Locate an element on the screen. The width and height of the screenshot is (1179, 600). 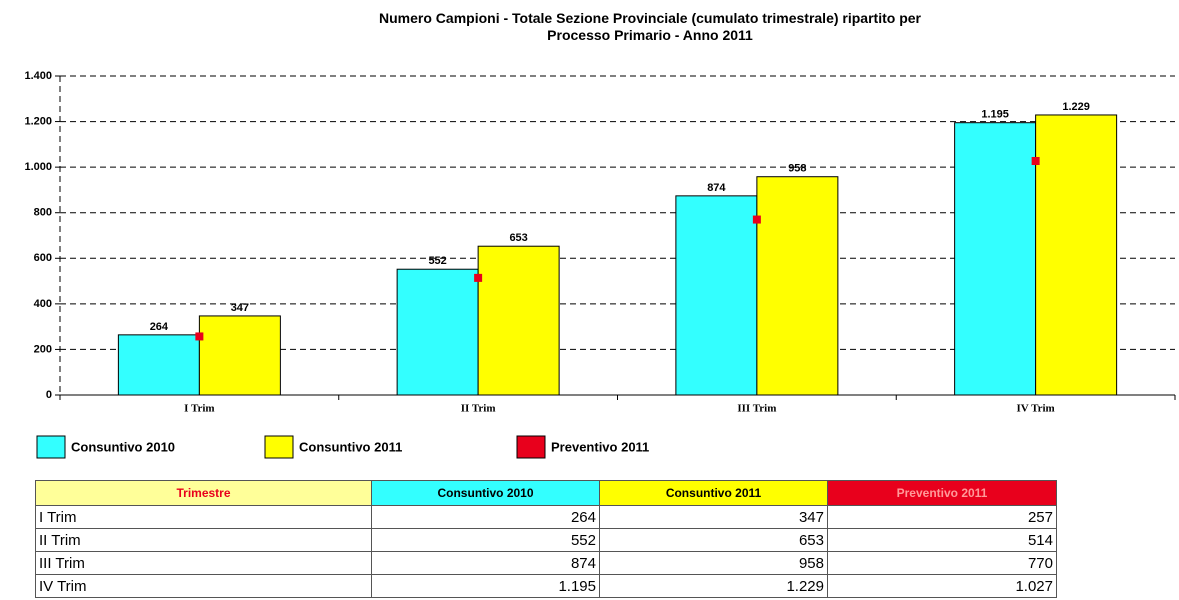
table-cell: 874 is located at coordinates (485, 563).